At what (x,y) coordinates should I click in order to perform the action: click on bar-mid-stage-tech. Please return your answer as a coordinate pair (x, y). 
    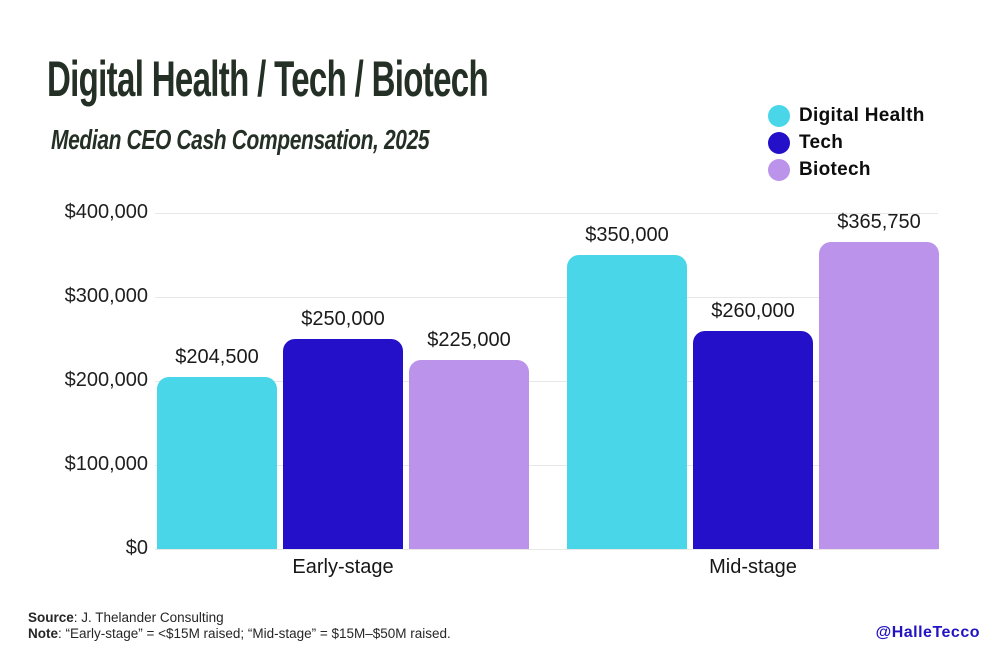
    Looking at the image, I should click on (753, 439).